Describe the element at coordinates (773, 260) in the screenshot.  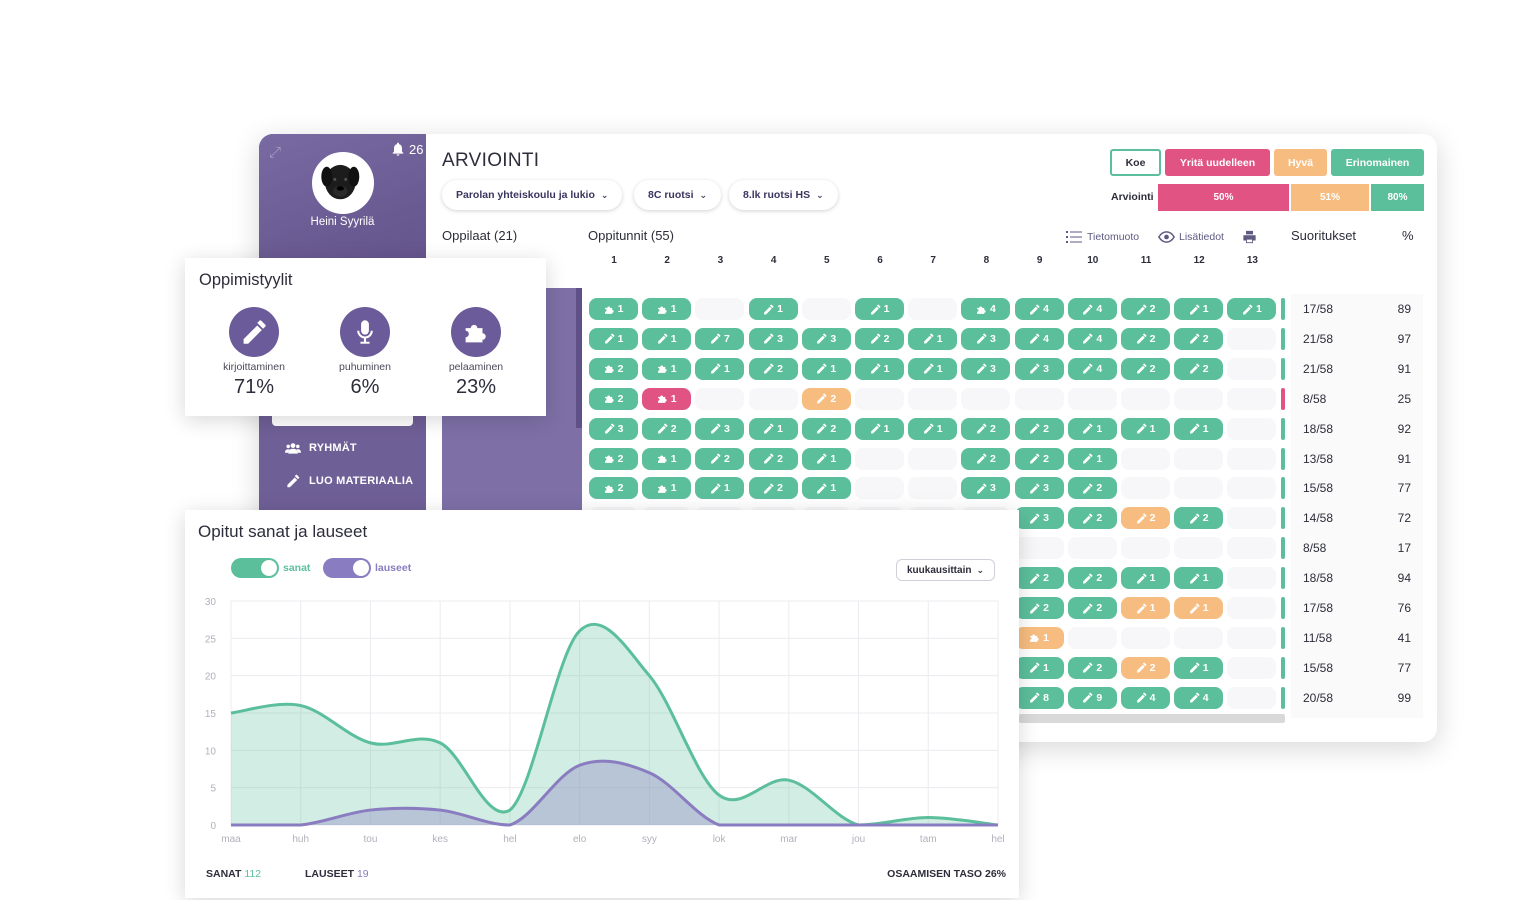
I see `lesson-number: 4` at that location.